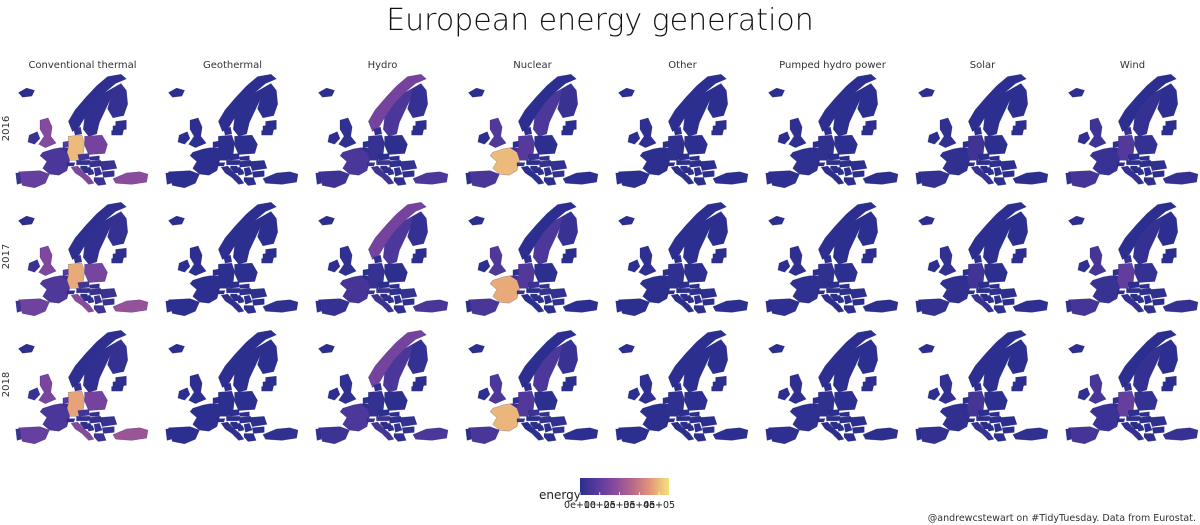 Image resolution: width=1200 pixels, height=525 pixels. Describe the element at coordinates (6, 256) in the screenshot. I see `row-label-2017: 2017` at that location.